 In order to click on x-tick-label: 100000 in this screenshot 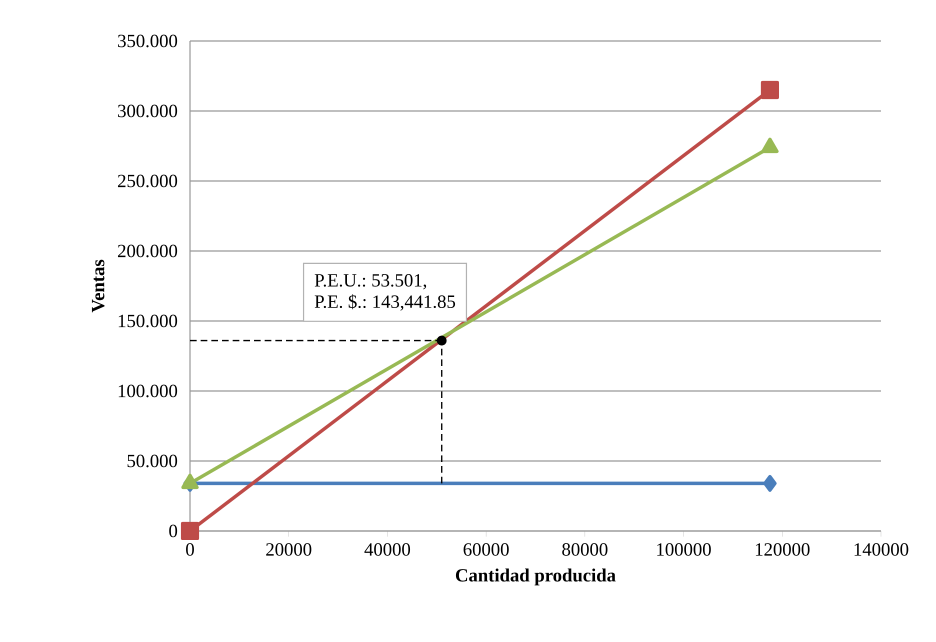, I will do `click(684, 549)`.